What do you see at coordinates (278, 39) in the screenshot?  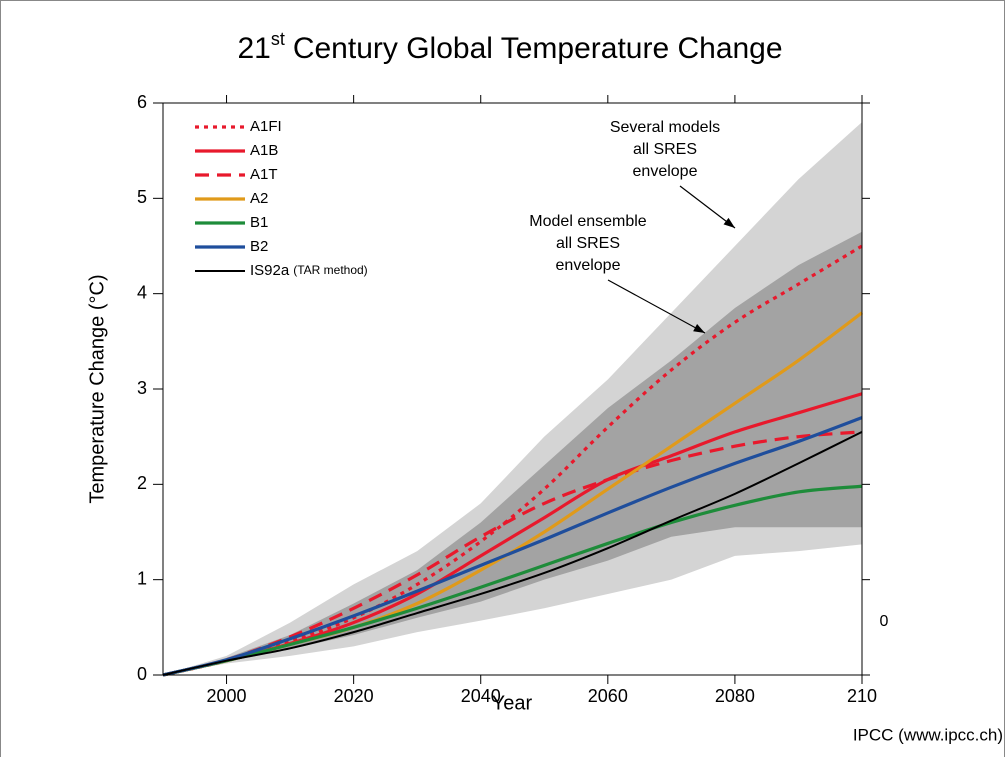 I see `title-superscript: st` at bounding box center [278, 39].